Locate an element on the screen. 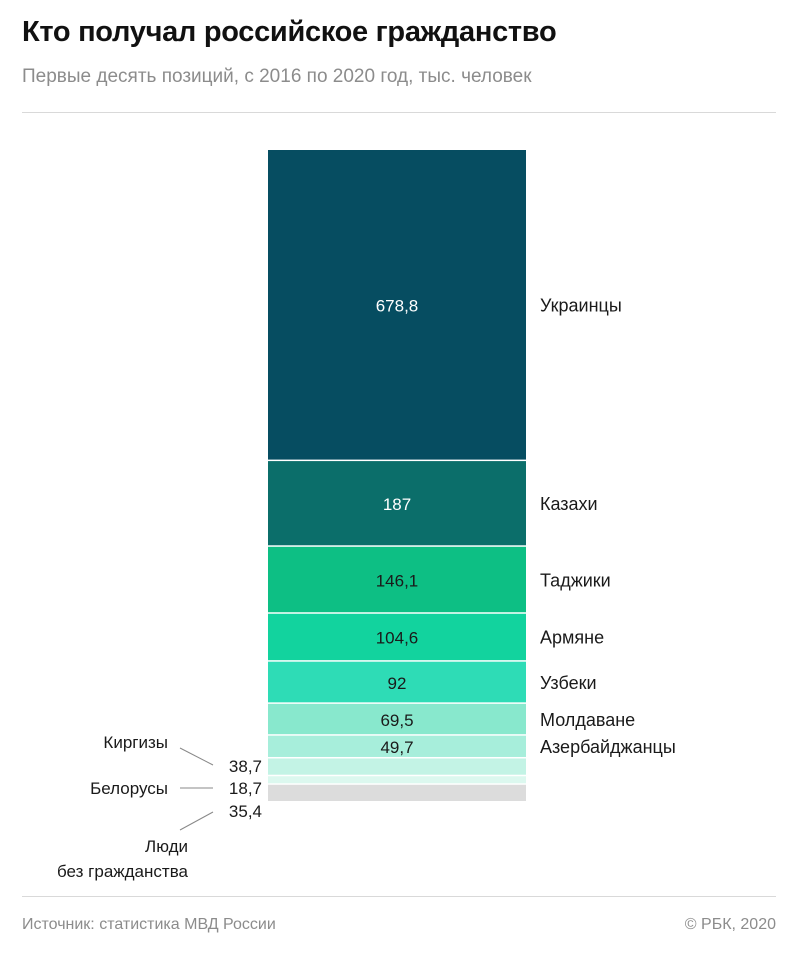 The image size is (794, 960). value-label-7: 49,7 is located at coordinates (396, 747).